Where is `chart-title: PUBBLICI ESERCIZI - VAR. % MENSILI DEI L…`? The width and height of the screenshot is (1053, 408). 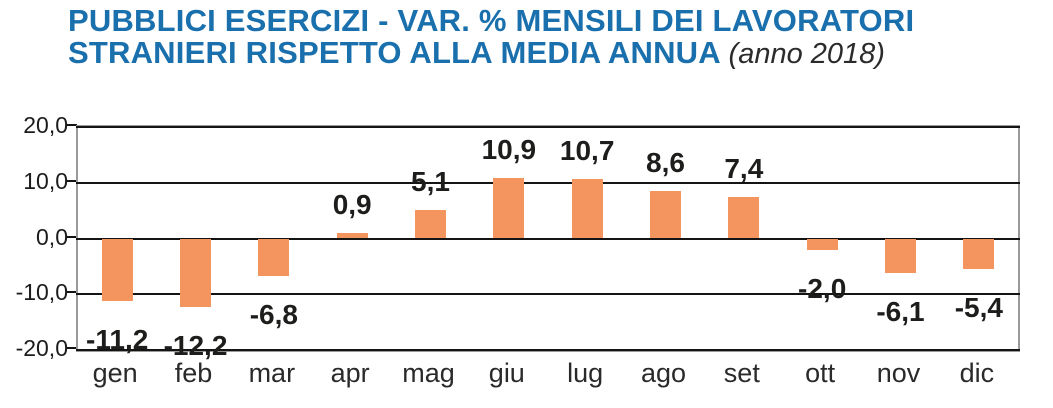
chart-title: PUBBLICI ESERCIZI - VAR. % MENSILI DEI L… is located at coordinates (491, 37).